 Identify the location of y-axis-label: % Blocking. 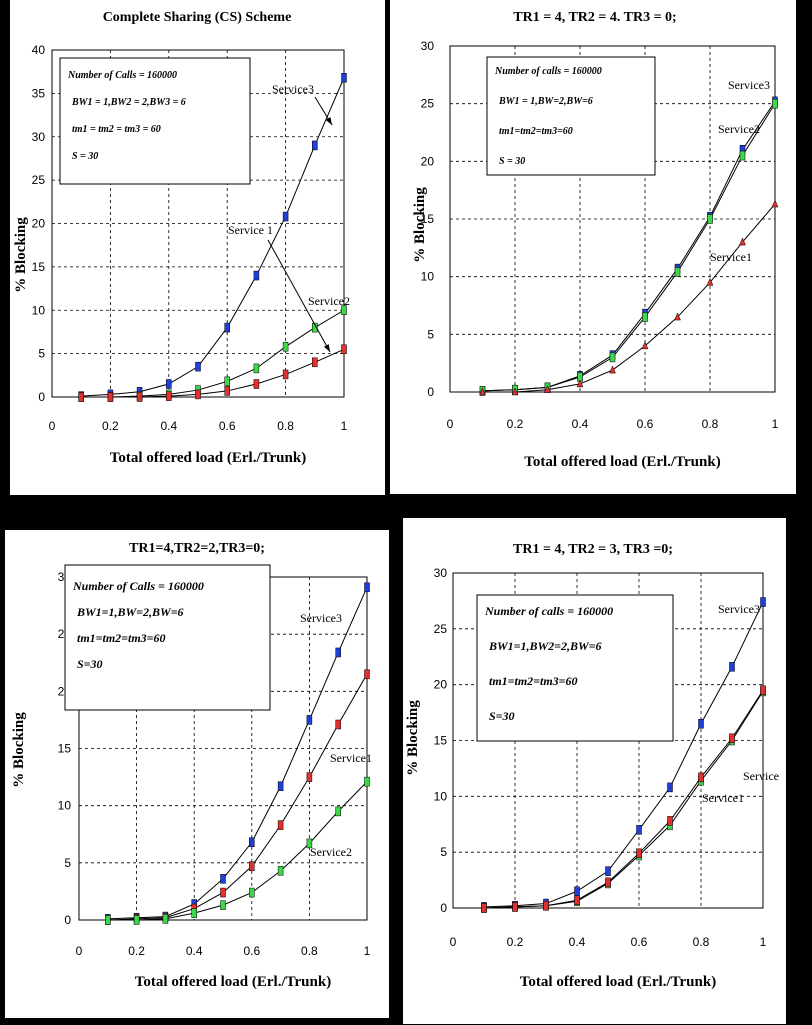
(19, 750).